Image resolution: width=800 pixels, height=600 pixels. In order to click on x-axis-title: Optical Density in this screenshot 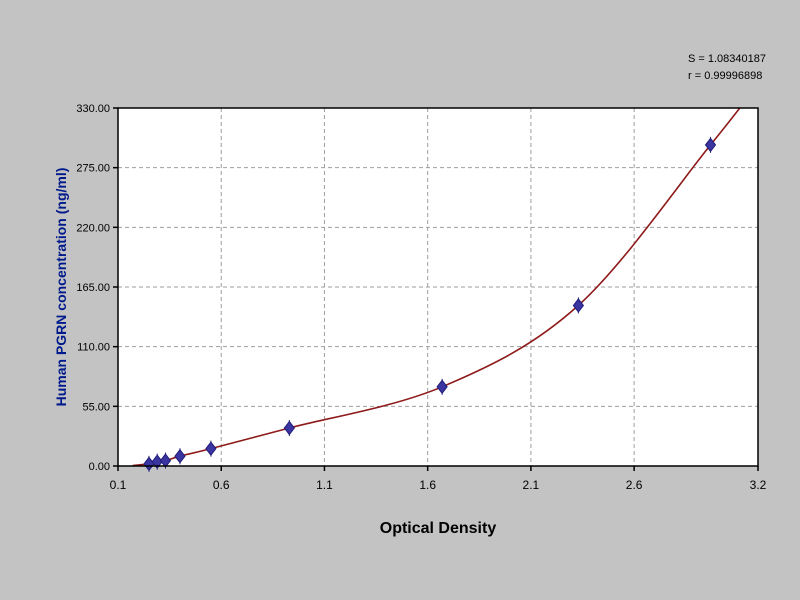, I will do `click(438, 528)`.